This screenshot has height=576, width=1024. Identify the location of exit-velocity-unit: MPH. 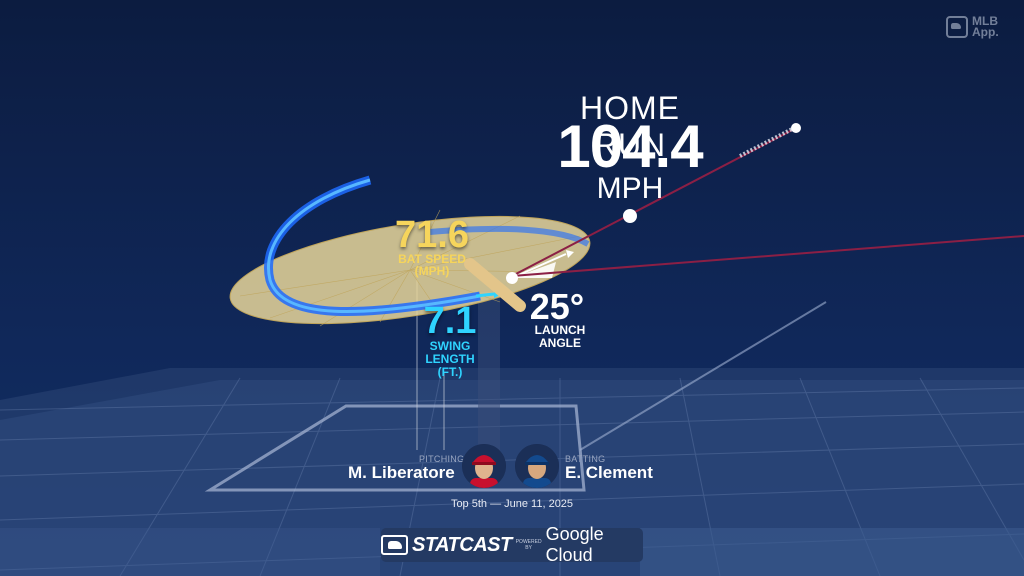
(630, 188).